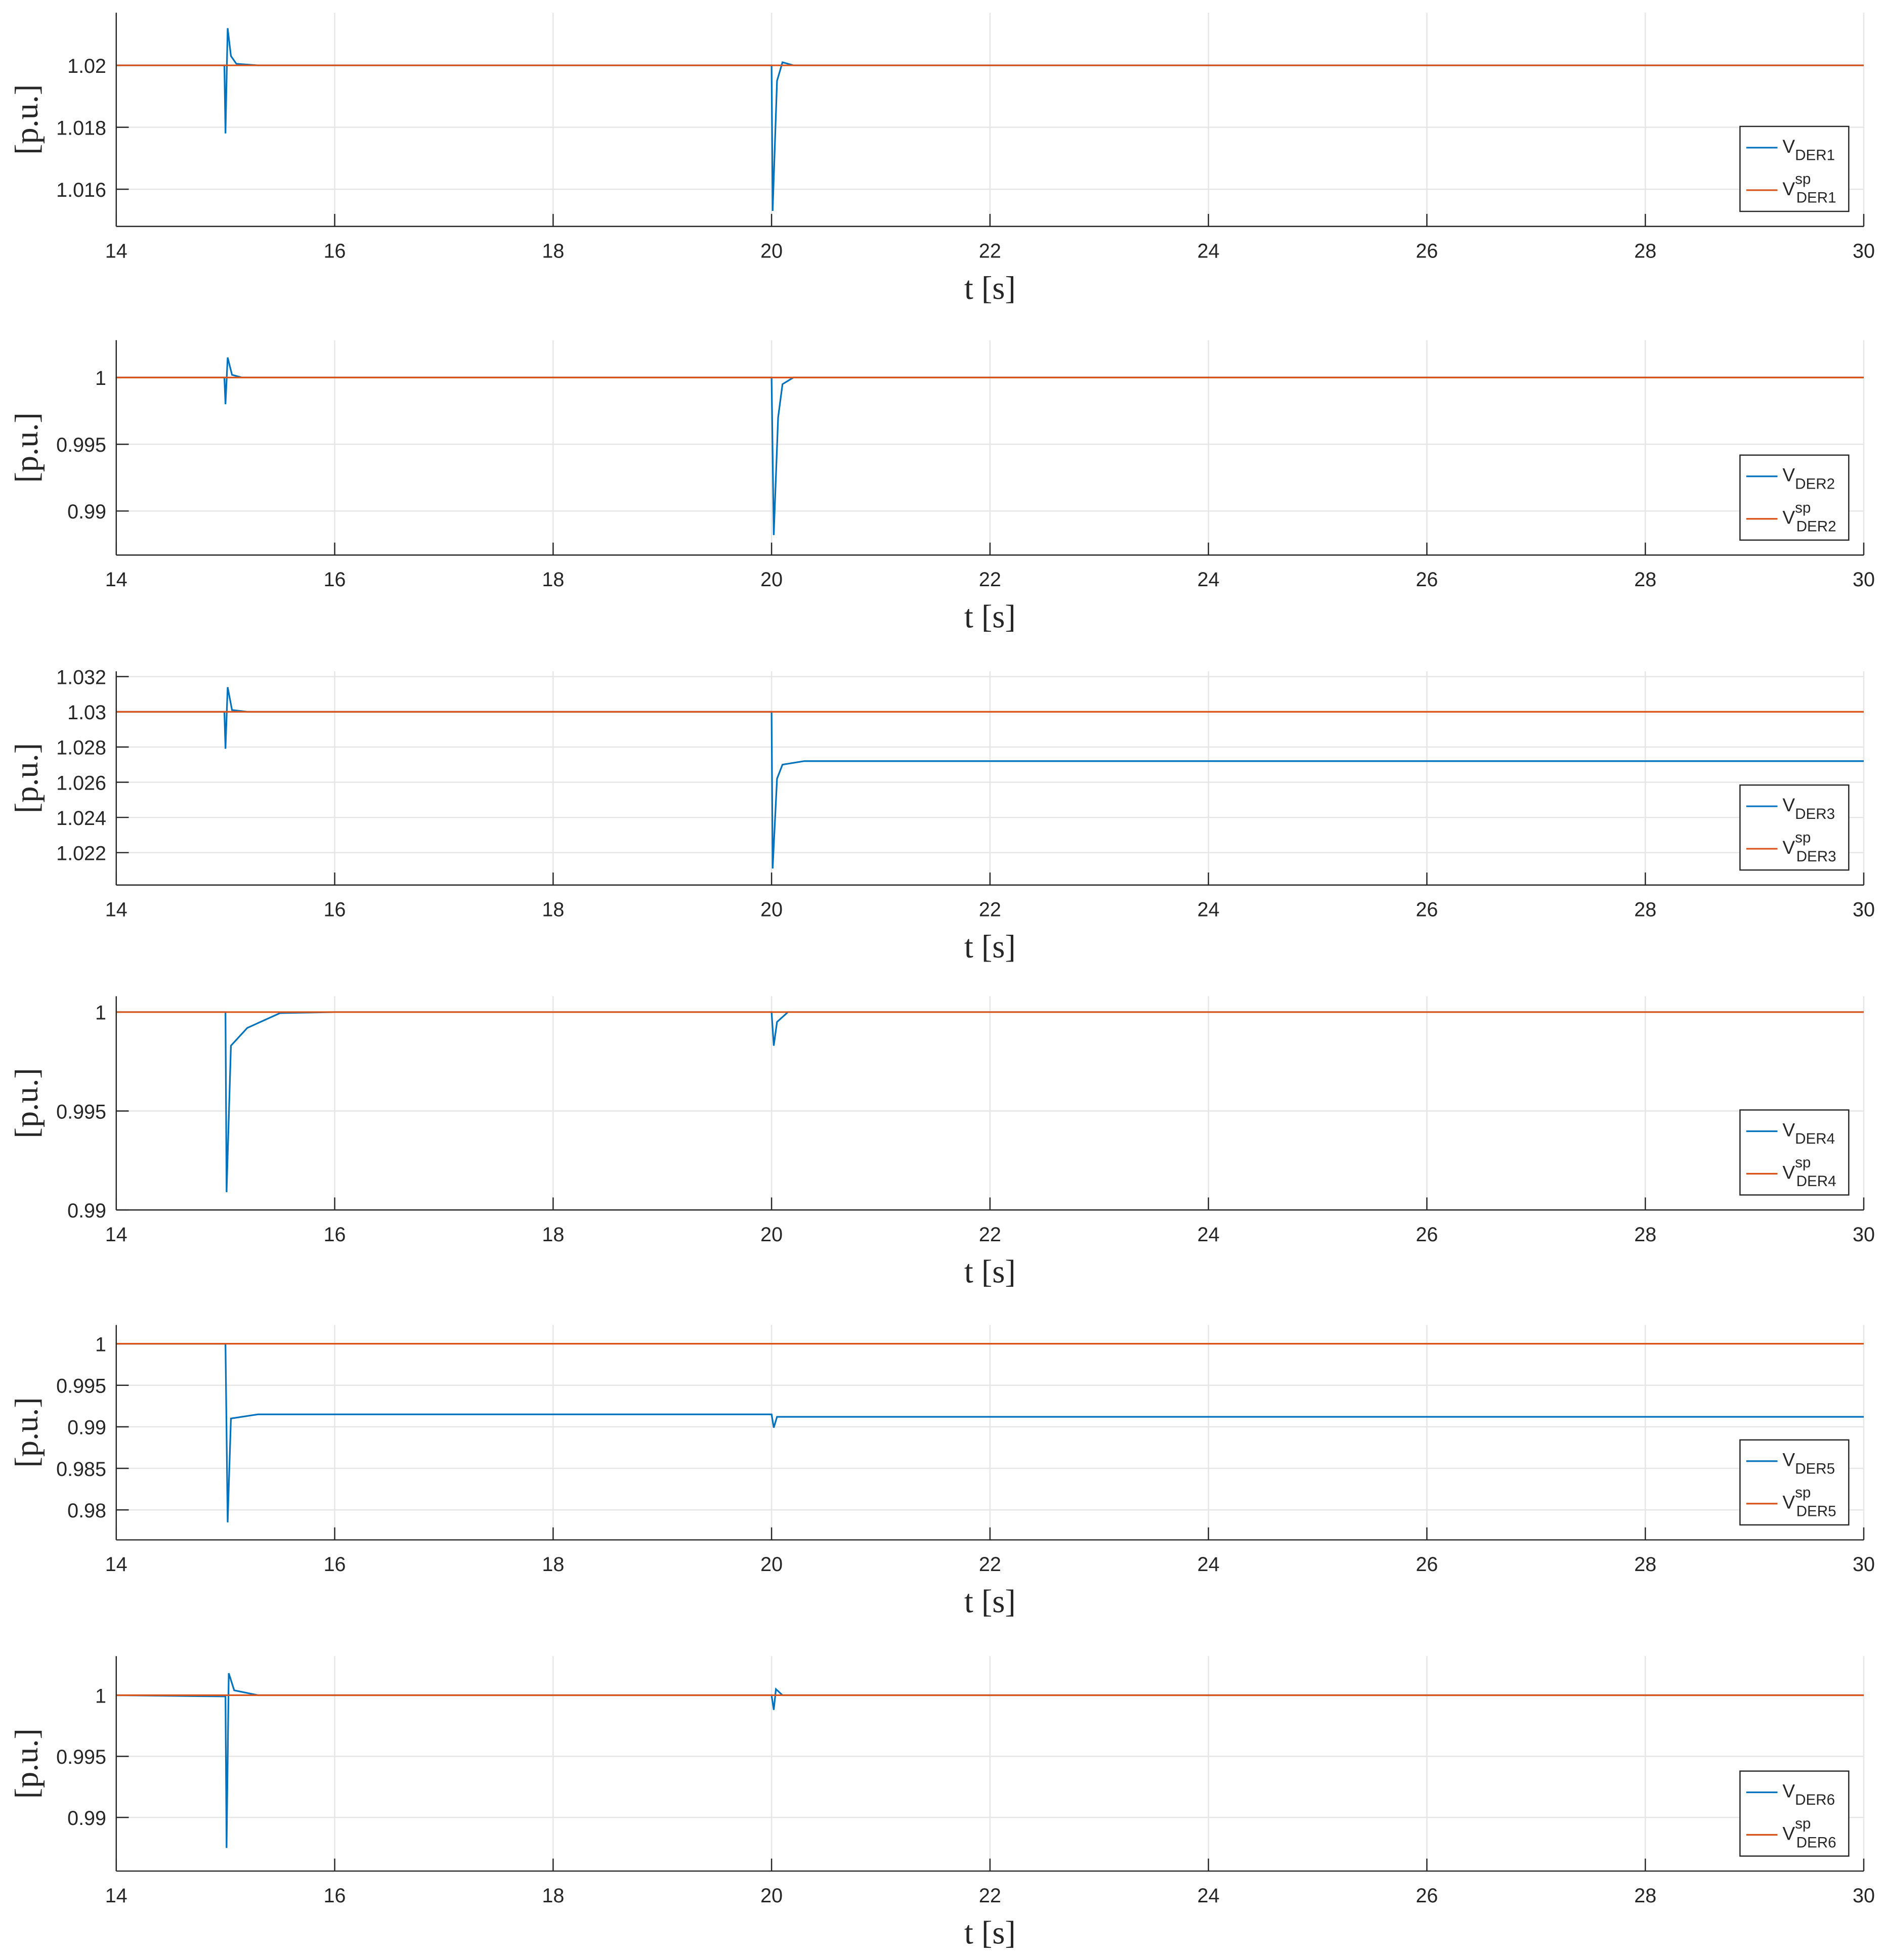  I want to click on y-tick-label: 0.985, so click(81, 1469).